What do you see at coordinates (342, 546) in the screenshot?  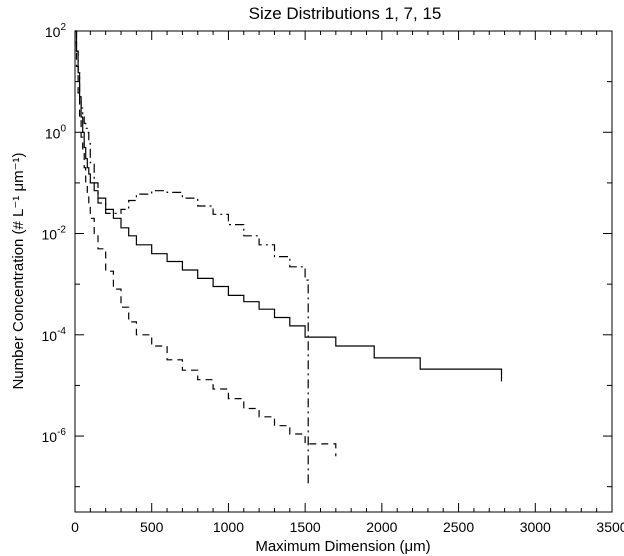 I see `x-axis-label: Maximum Dimension (μm)` at bounding box center [342, 546].